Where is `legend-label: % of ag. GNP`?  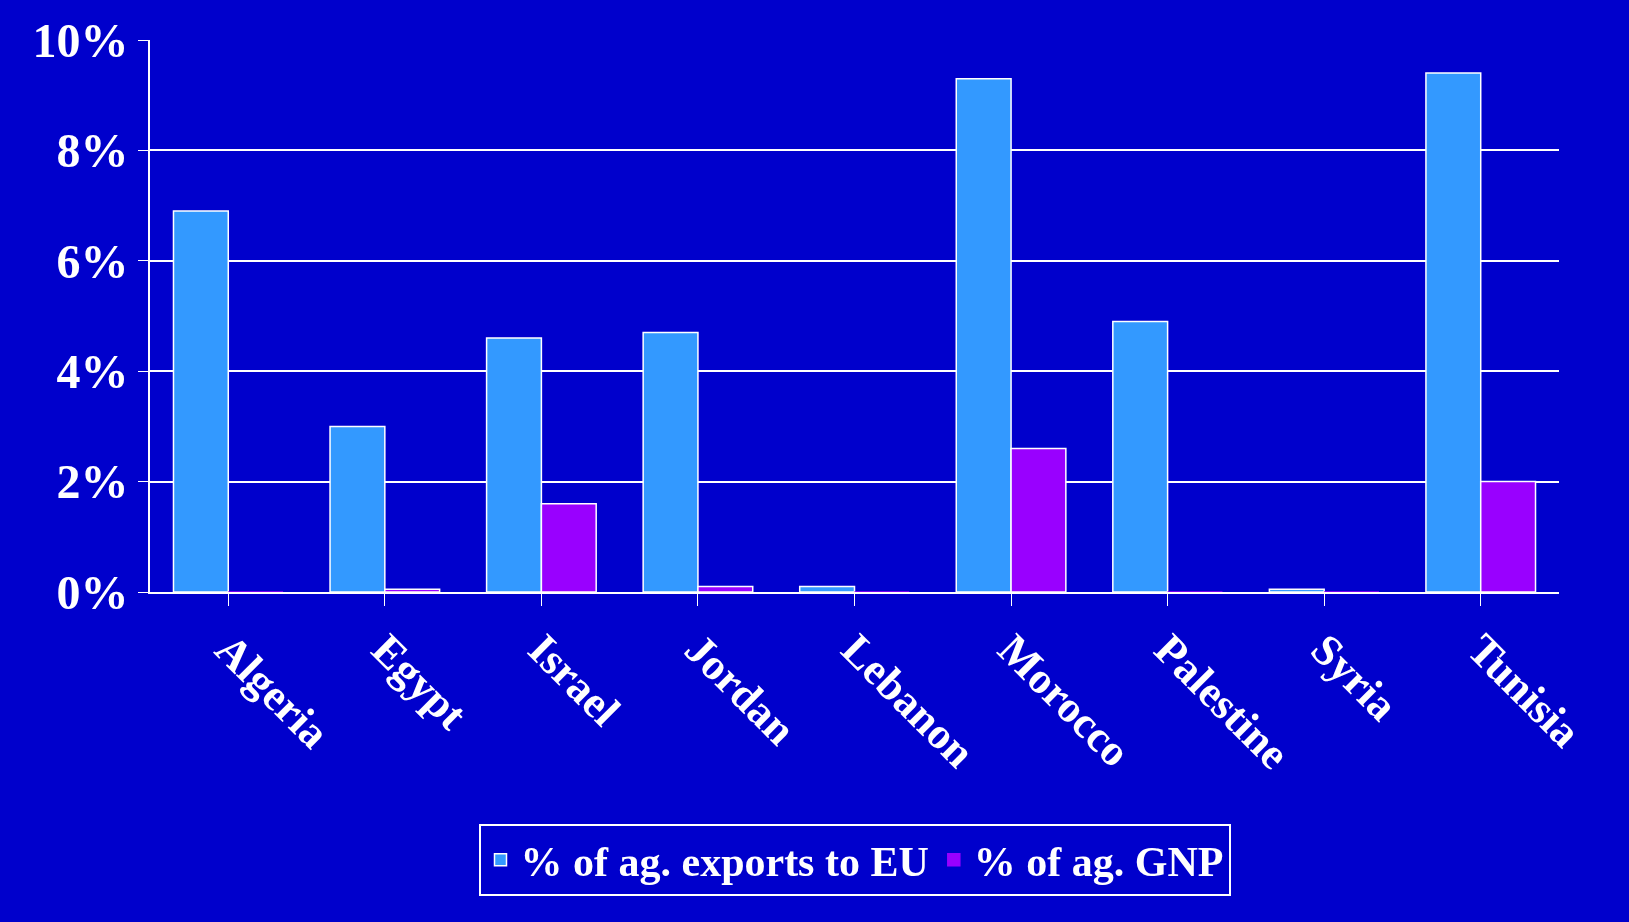 legend-label: % of ag. GNP is located at coordinates (1098, 862).